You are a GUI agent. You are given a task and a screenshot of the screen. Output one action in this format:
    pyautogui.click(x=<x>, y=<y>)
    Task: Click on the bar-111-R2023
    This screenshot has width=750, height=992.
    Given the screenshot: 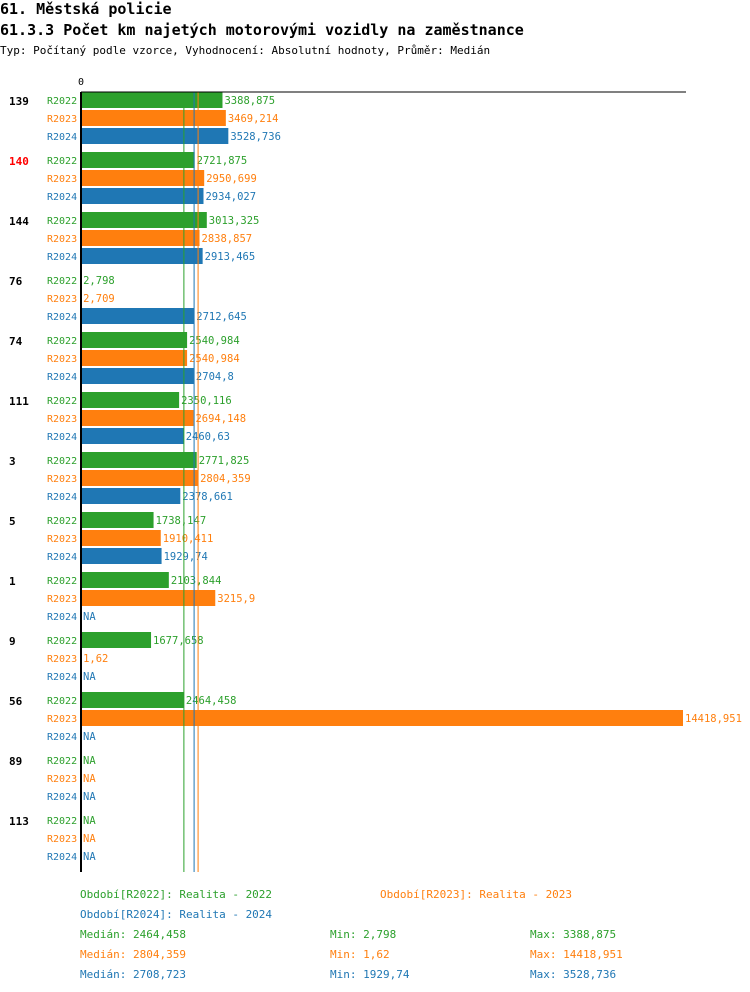 What is the action you would take?
    pyautogui.click(x=137, y=418)
    